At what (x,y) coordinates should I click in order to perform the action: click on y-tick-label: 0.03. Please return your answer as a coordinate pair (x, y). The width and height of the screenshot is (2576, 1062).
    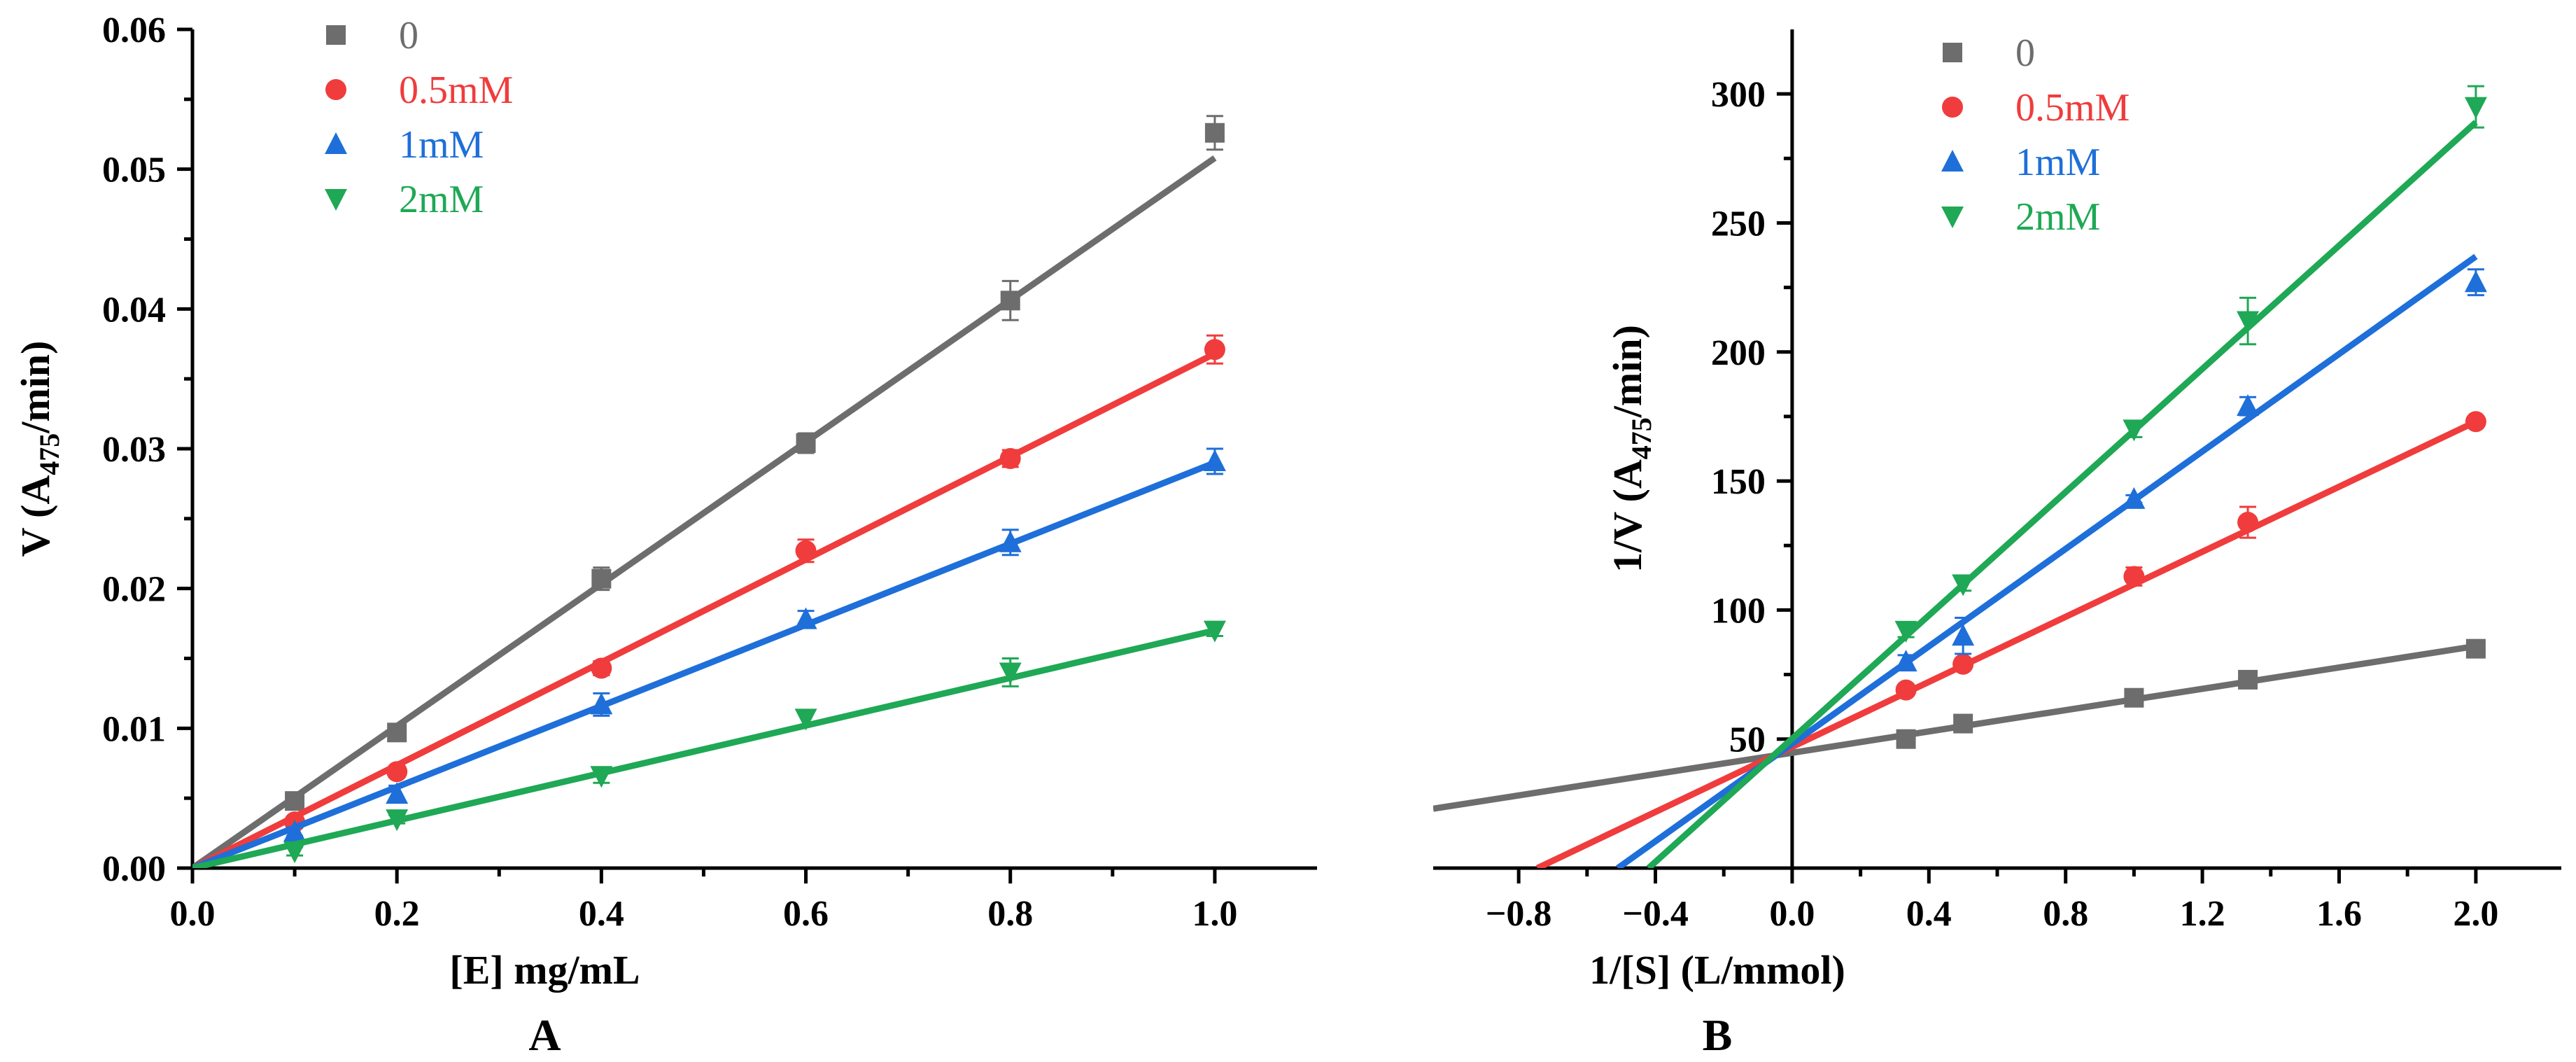
    Looking at the image, I should click on (134, 450).